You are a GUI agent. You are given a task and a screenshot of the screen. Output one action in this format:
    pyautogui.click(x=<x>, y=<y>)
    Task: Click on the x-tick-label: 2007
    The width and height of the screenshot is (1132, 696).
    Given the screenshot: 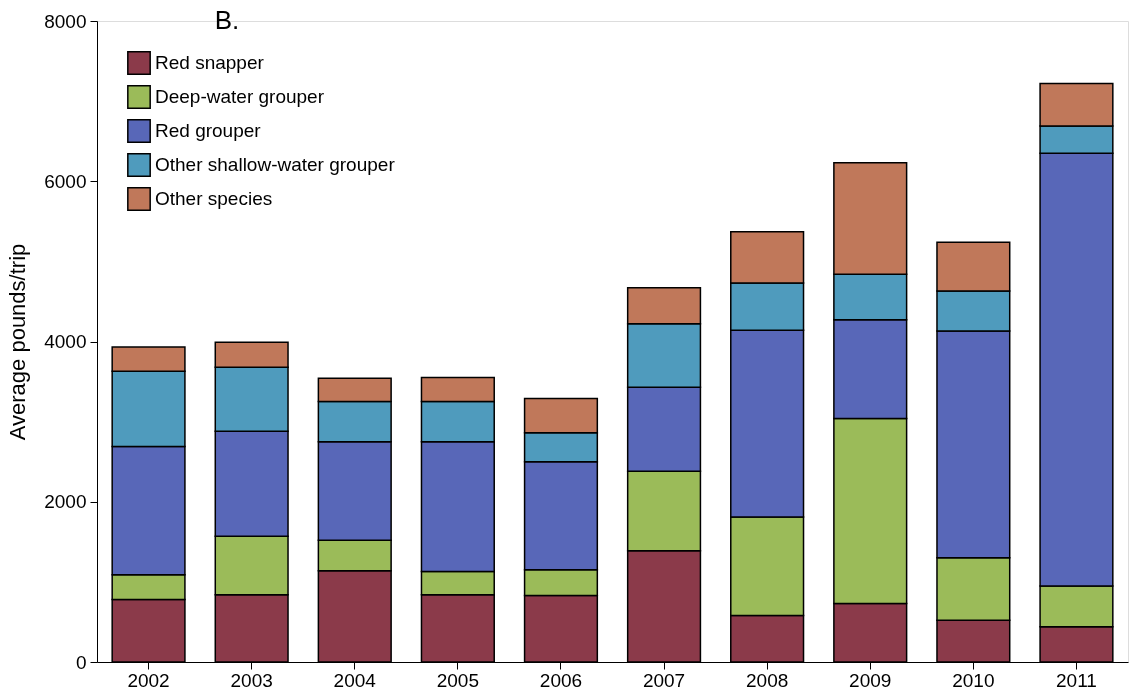 What is the action you would take?
    pyautogui.click(x=664, y=680)
    